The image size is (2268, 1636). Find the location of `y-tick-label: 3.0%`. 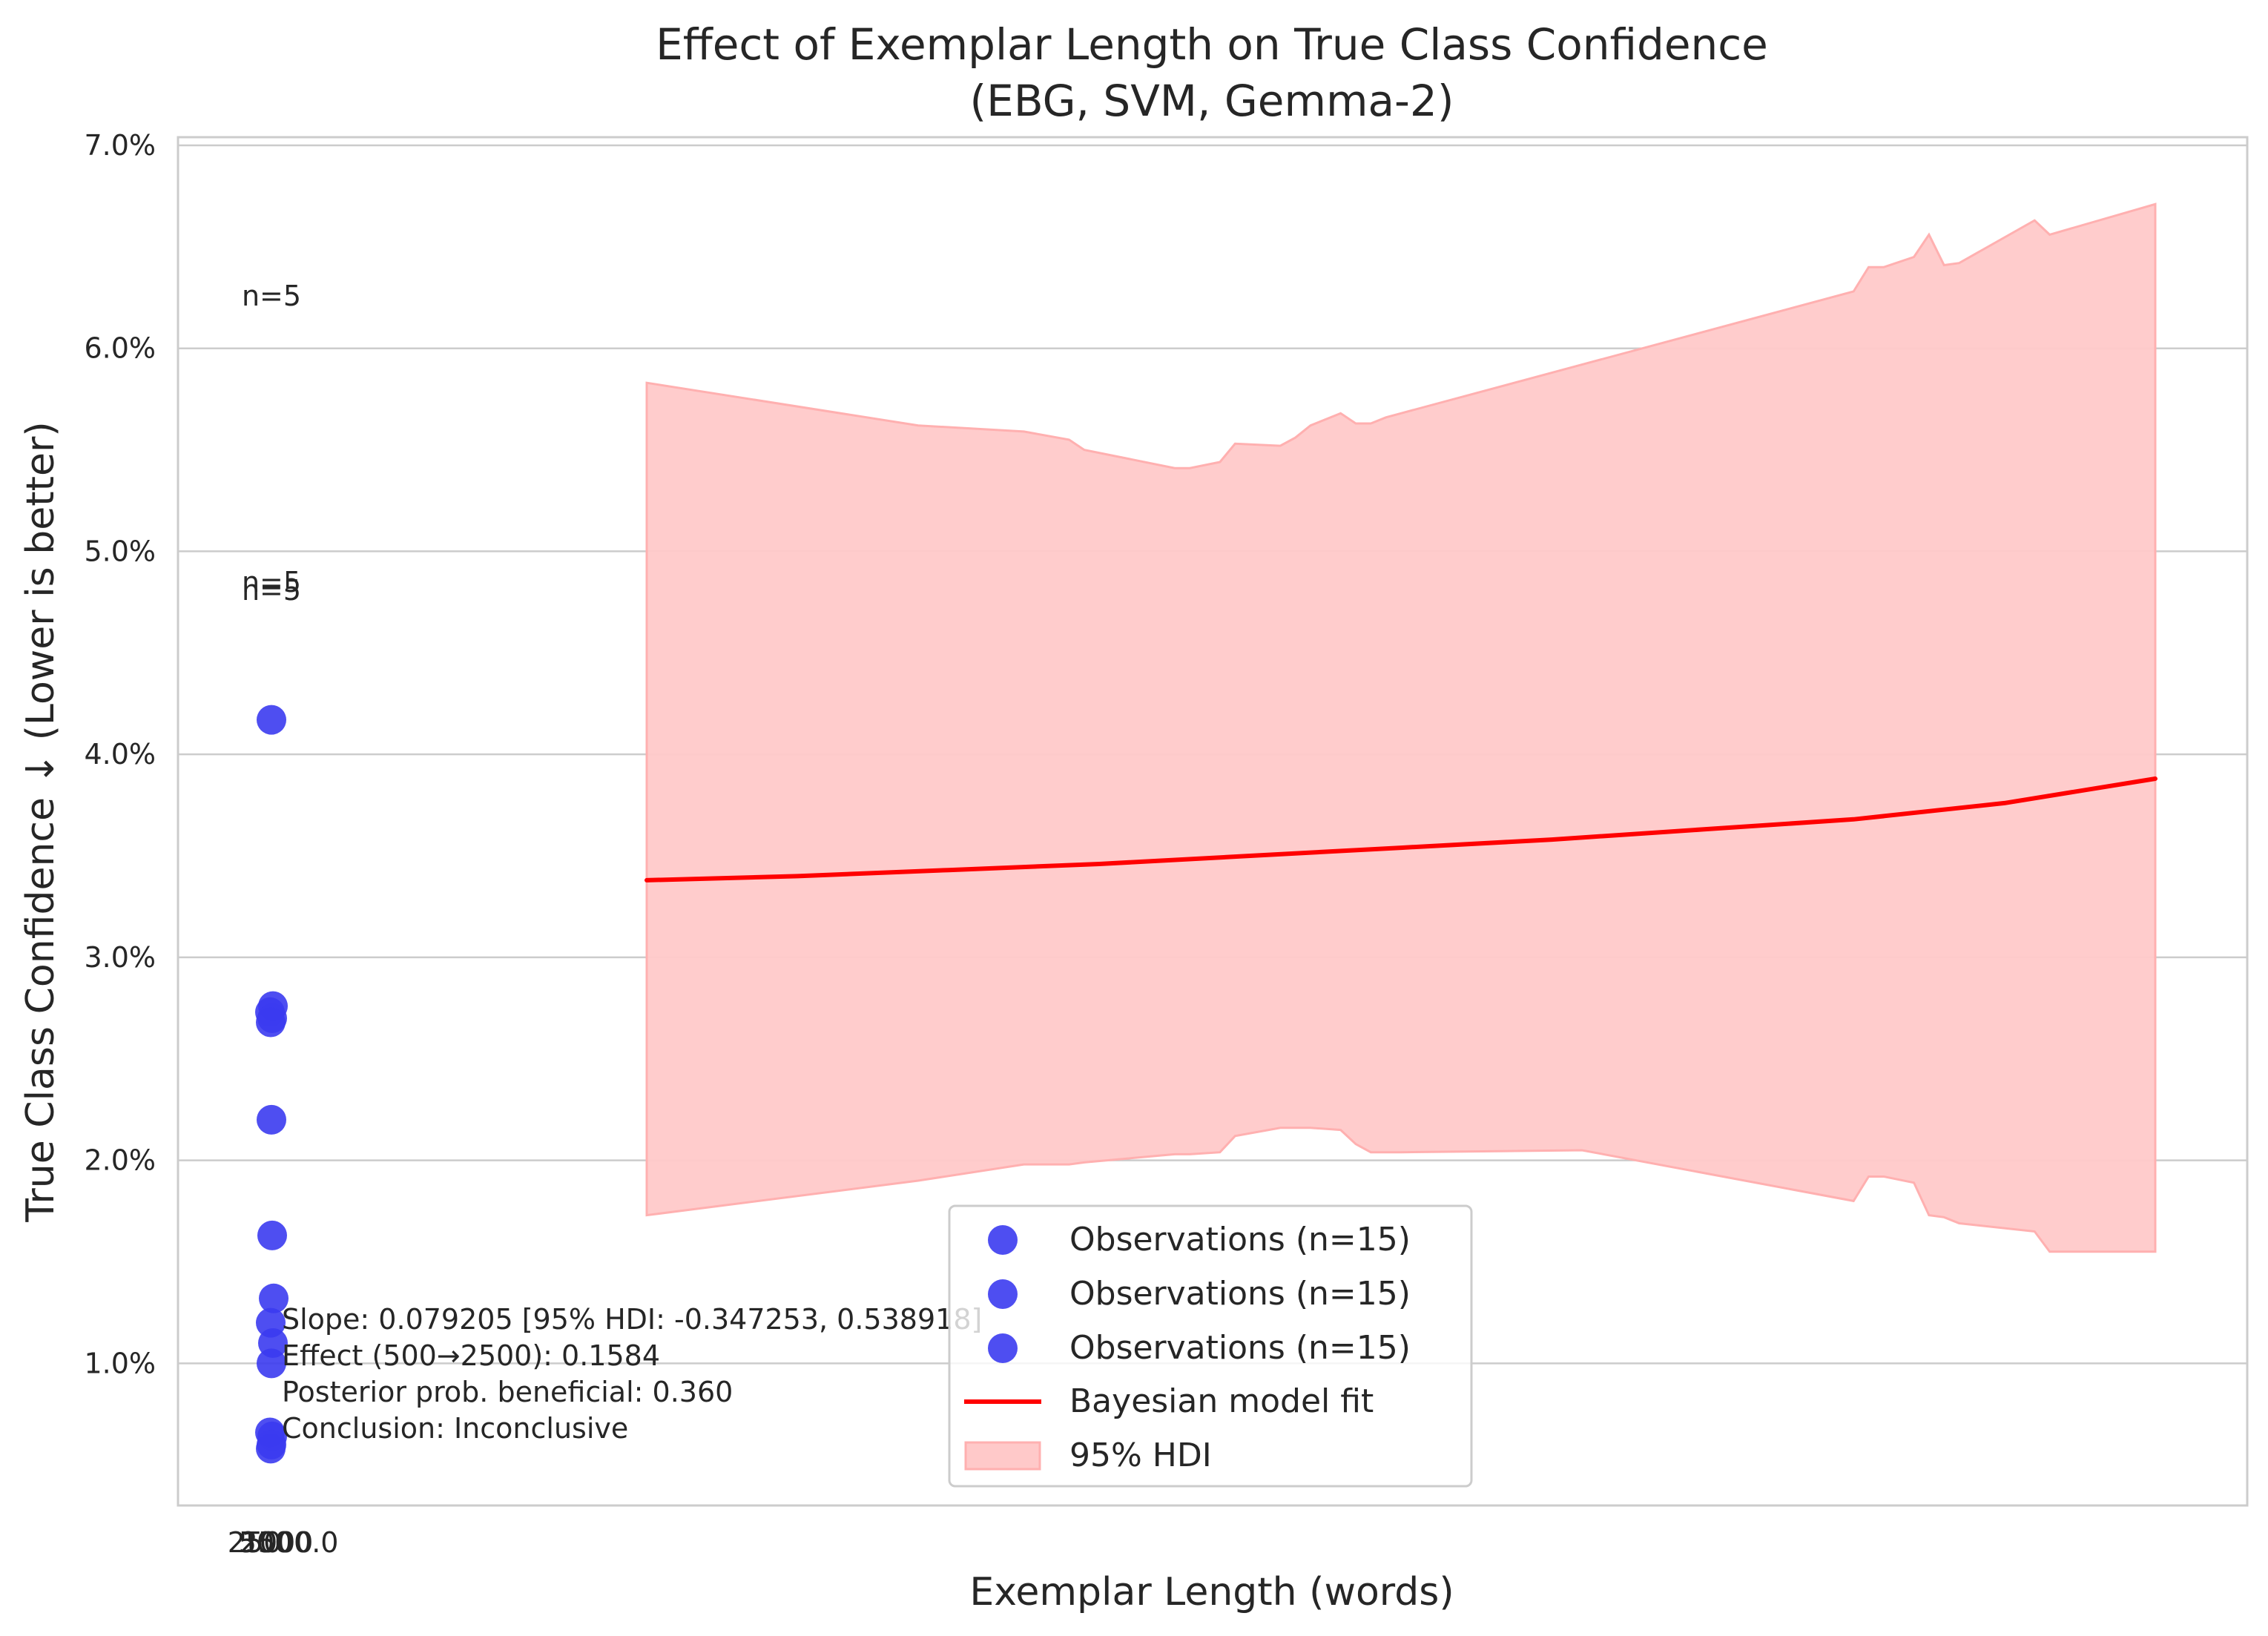

y-tick-label: 3.0% is located at coordinates (120, 957).